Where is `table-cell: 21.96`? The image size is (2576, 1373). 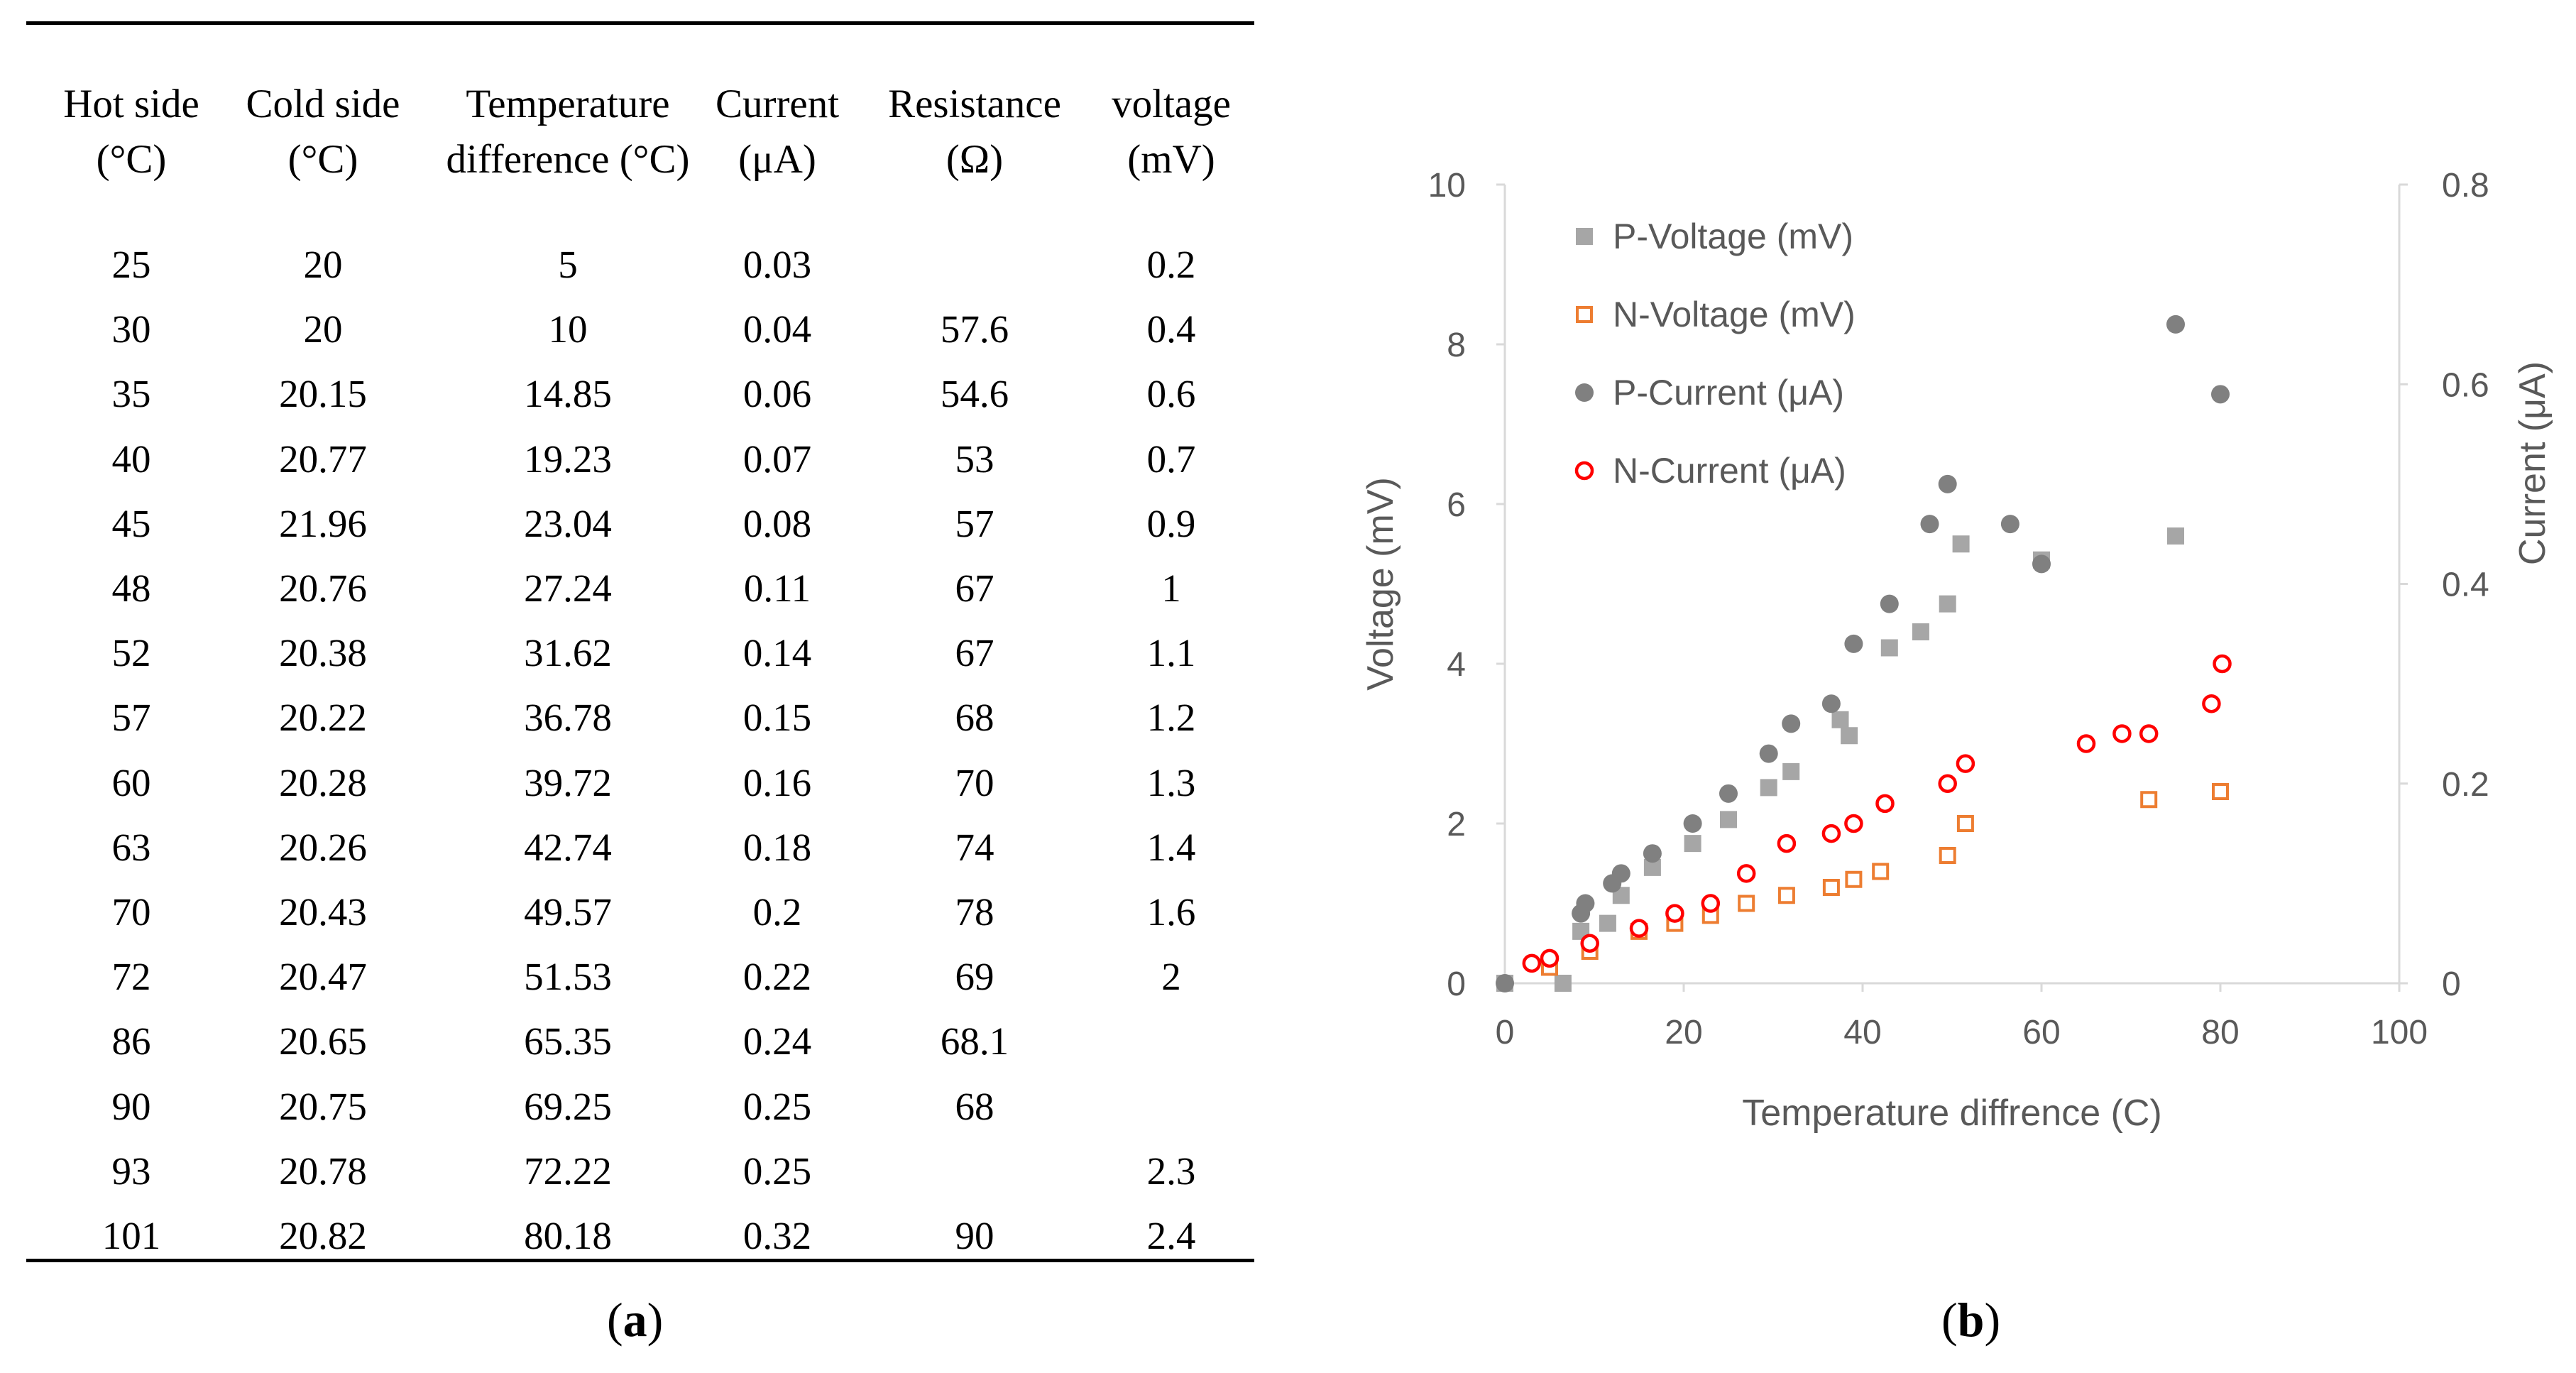
table-cell: 21.96 is located at coordinates (323, 523).